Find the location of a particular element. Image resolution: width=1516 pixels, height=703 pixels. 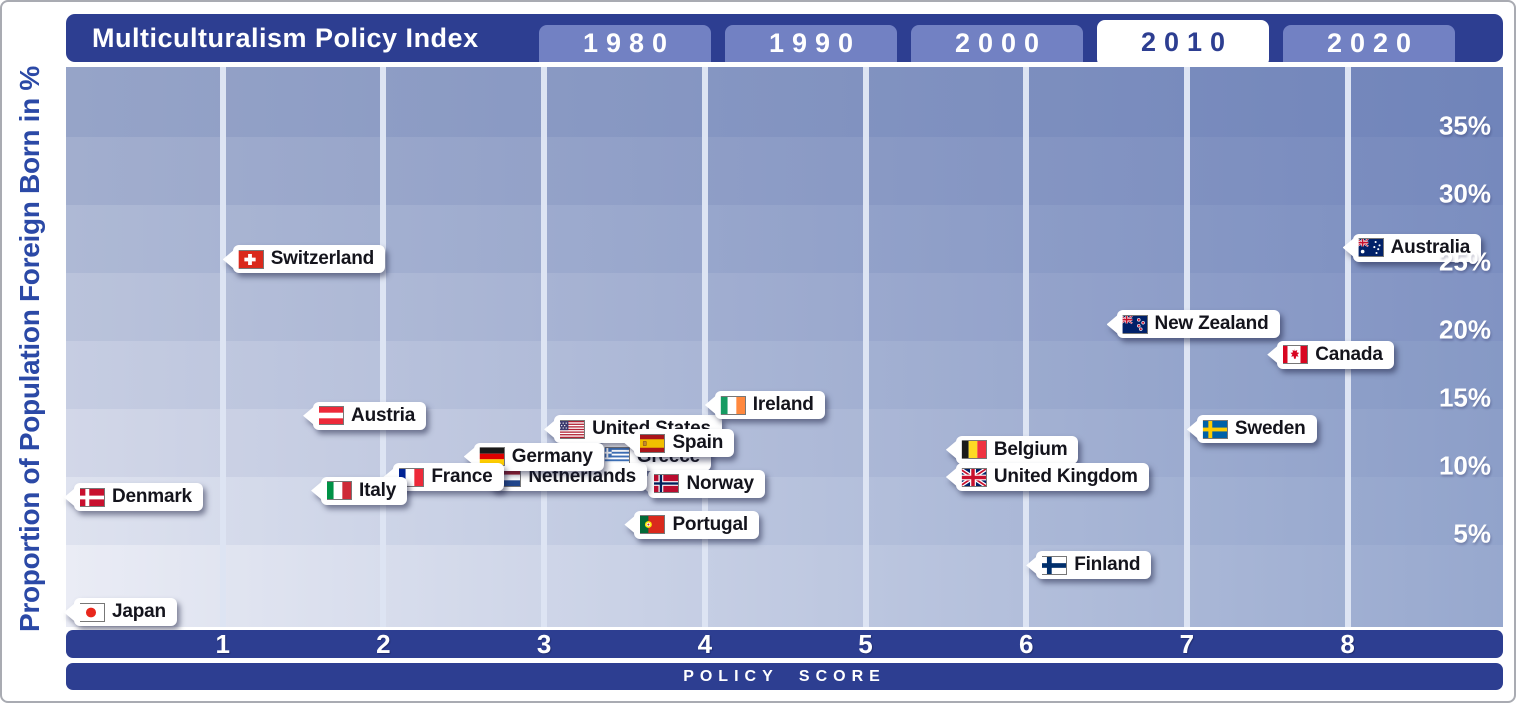

tab-1990: 1990 is located at coordinates (811, 43).